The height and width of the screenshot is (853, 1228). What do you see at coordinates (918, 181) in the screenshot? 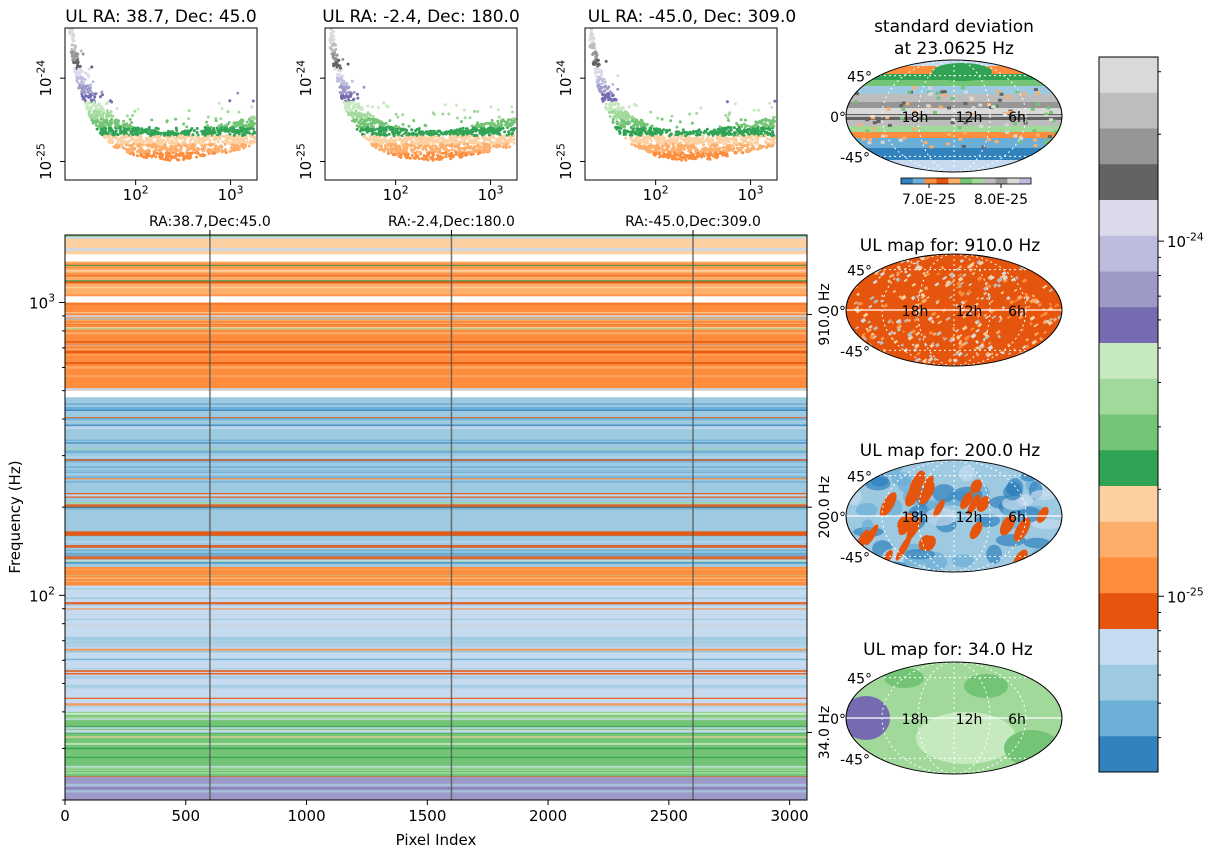
I see `std-cbar-segment` at bounding box center [918, 181].